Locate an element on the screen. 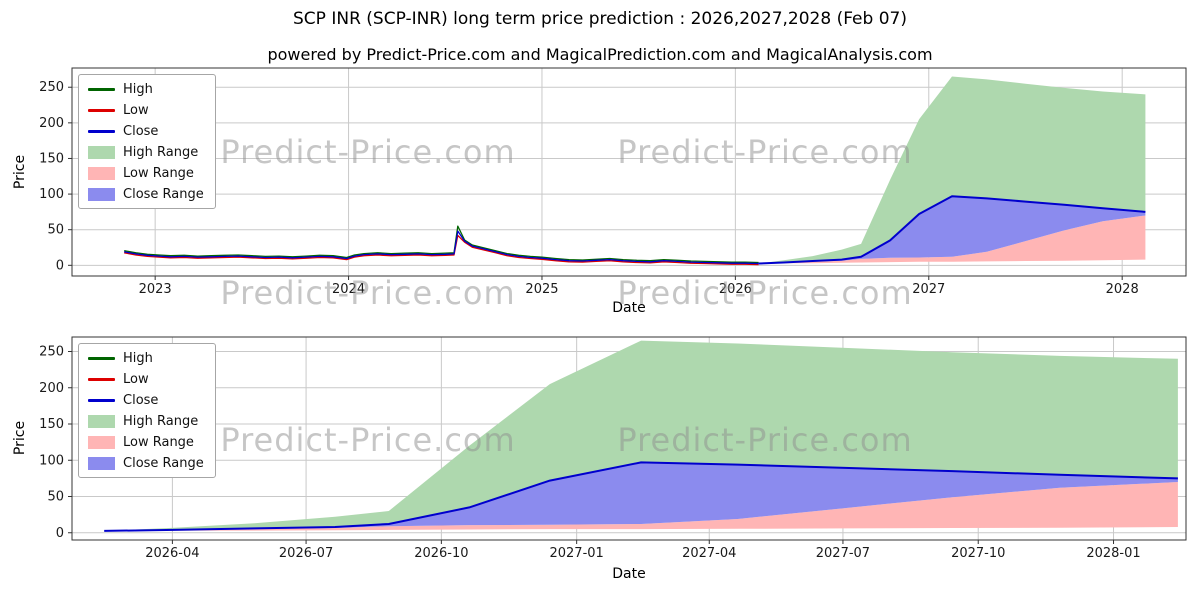  close-line is located at coordinates (441, 247).